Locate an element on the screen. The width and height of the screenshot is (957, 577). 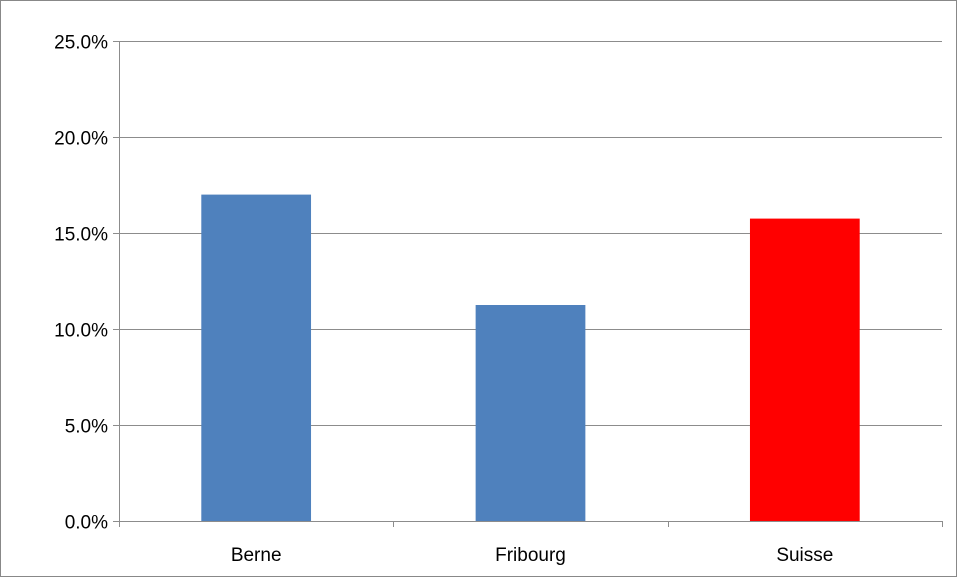
y-tick-labels: 0.0% 5.0% 10.0% 15.0% 20.0% 25.0% is located at coordinates (81, 283).